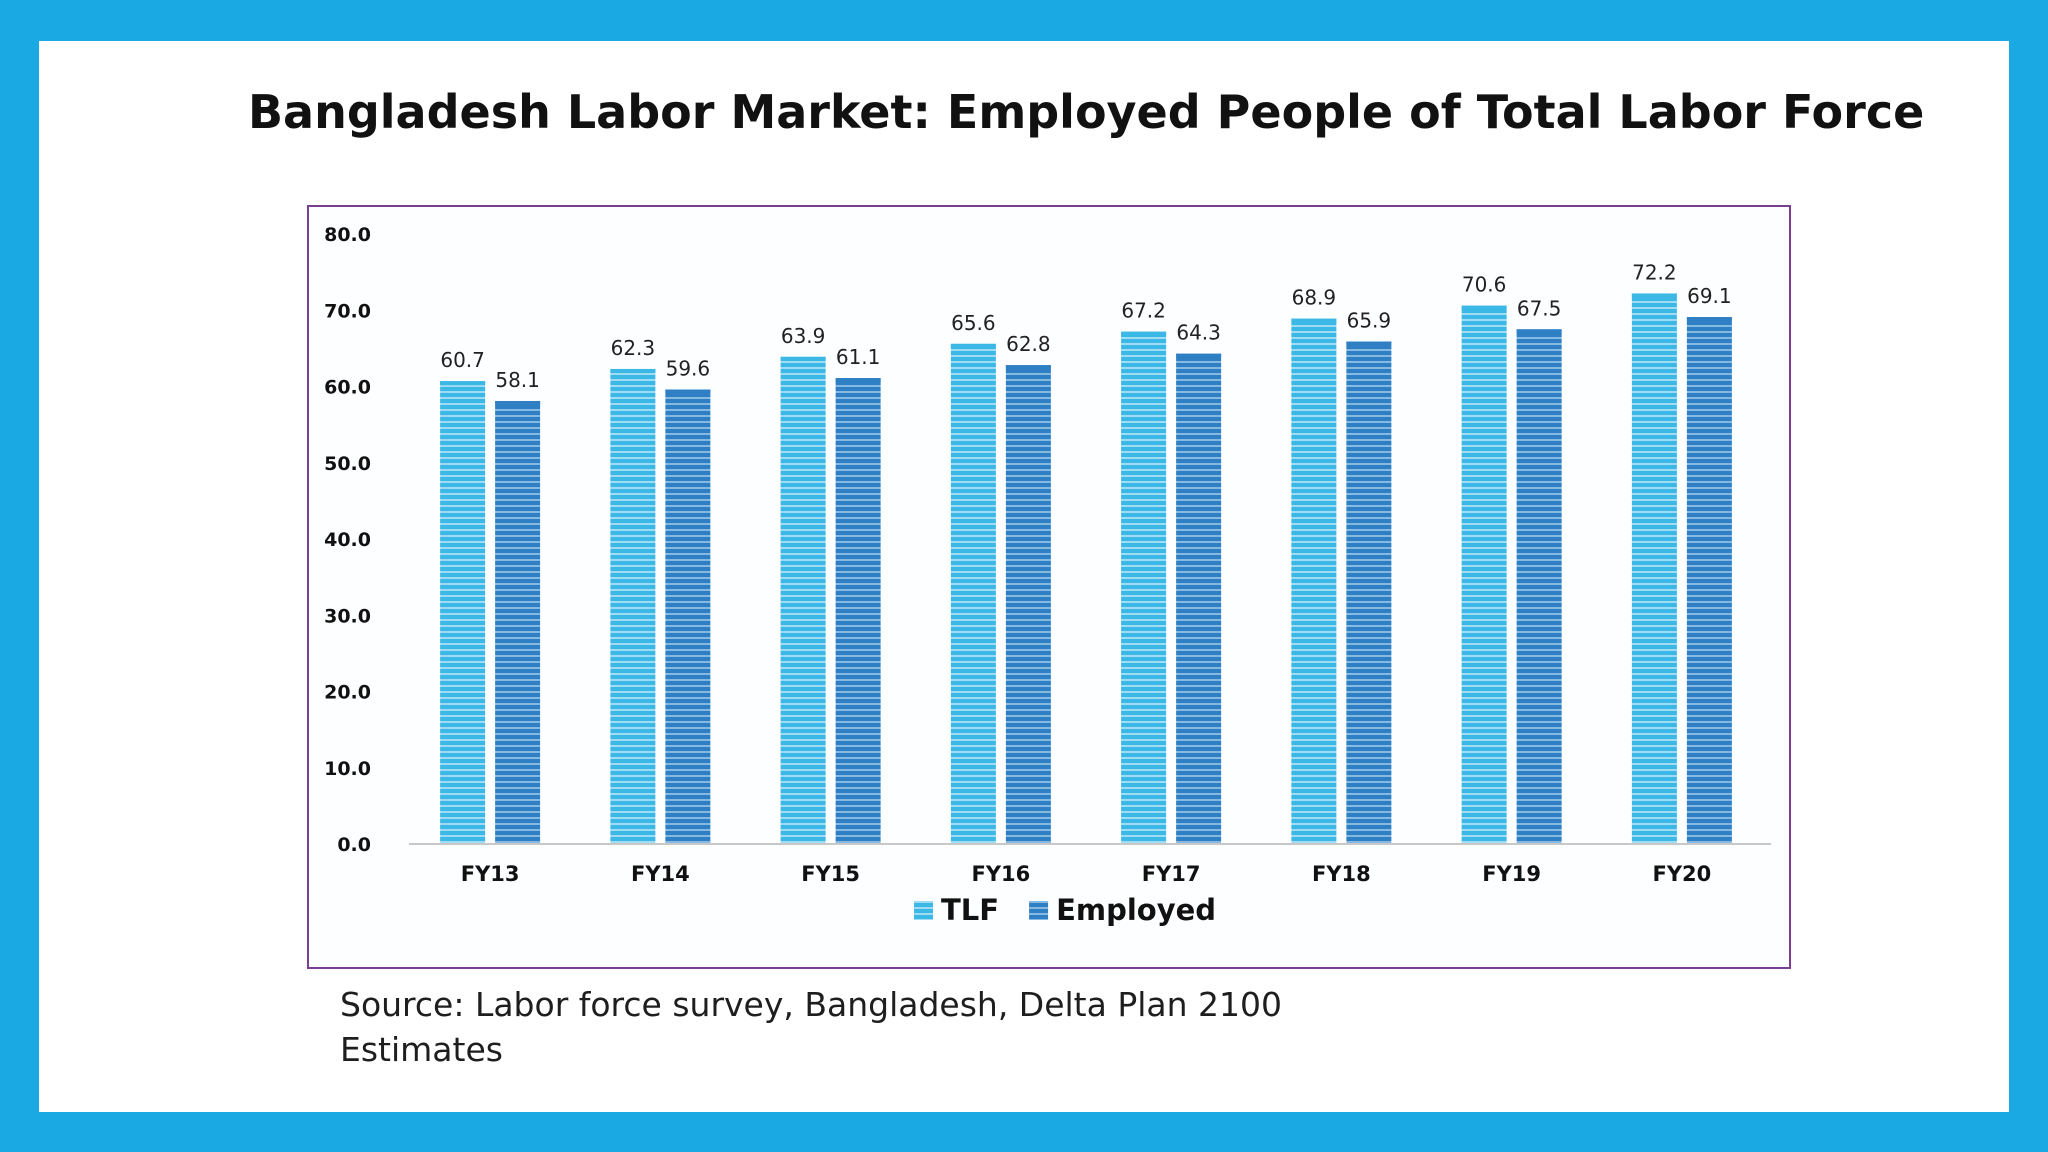  Describe the element at coordinates (923, 910) in the screenshot. I see `legend-swatch-tlf` at that location.